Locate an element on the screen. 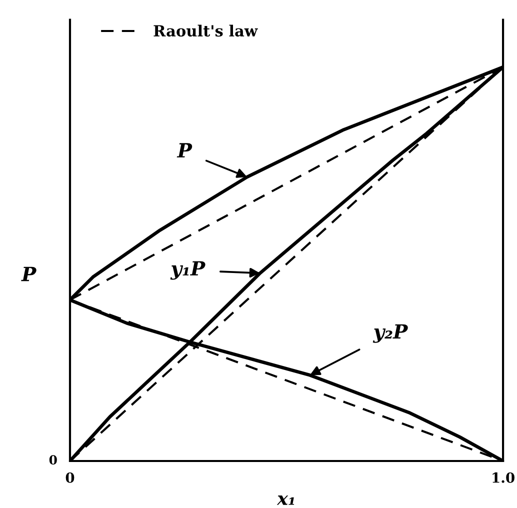 The height and width of the screenshot is (508, 517). legend-label: Raoult's law is located at coordinates (206, 30).